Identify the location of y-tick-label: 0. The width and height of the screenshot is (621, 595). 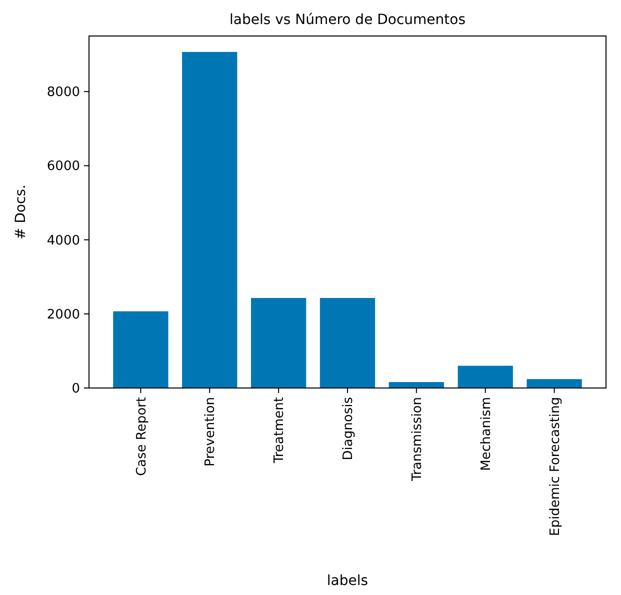
(76, 389).